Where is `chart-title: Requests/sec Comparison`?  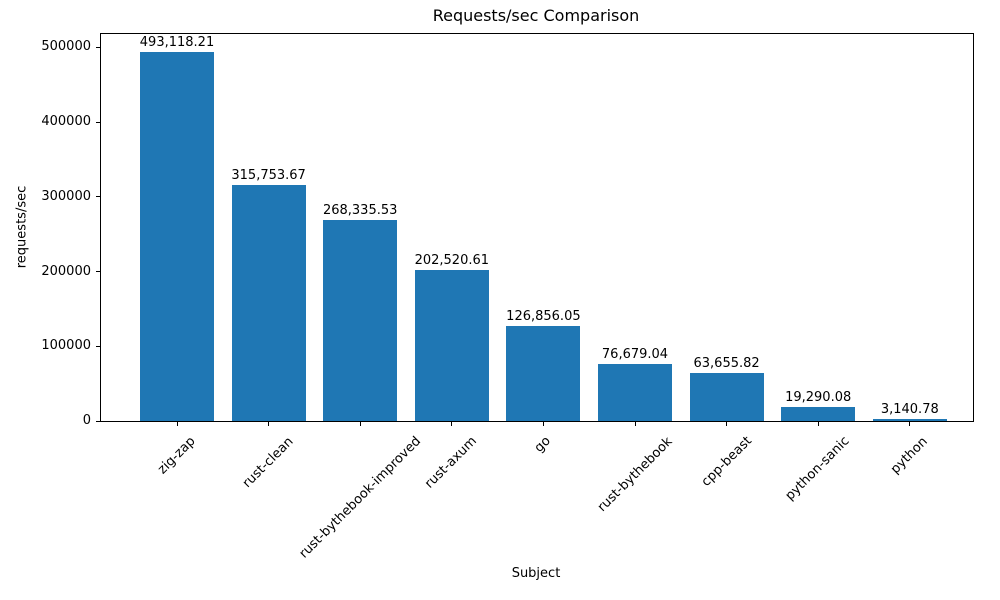
chart-title: Requests/sec Comparison is located at coordinates (536, 15).